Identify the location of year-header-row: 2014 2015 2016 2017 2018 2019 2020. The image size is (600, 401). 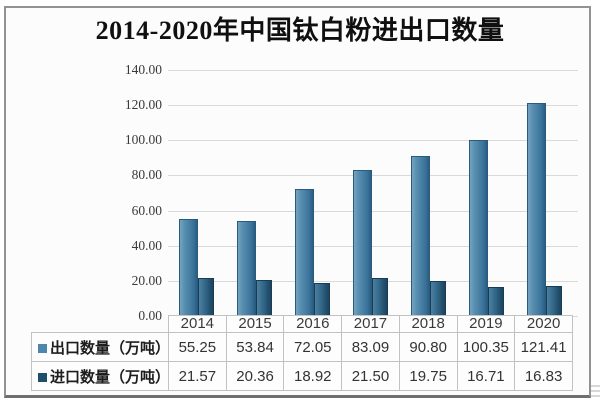
(302, 324).